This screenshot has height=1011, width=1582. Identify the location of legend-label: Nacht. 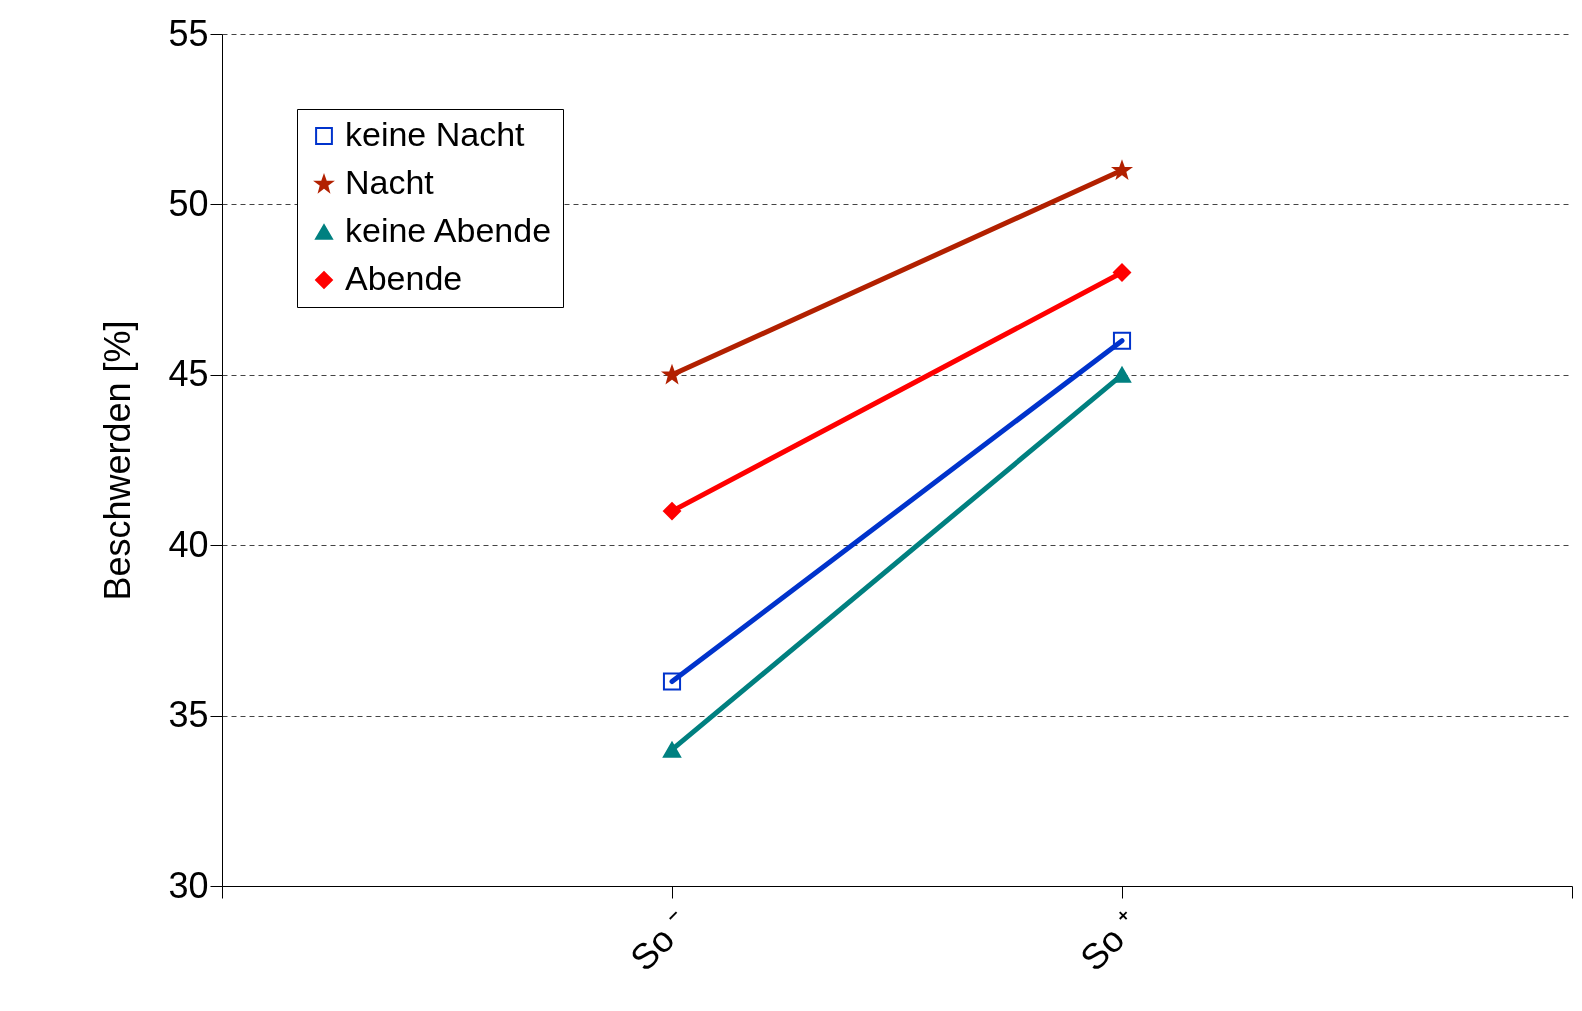
(390, 182).